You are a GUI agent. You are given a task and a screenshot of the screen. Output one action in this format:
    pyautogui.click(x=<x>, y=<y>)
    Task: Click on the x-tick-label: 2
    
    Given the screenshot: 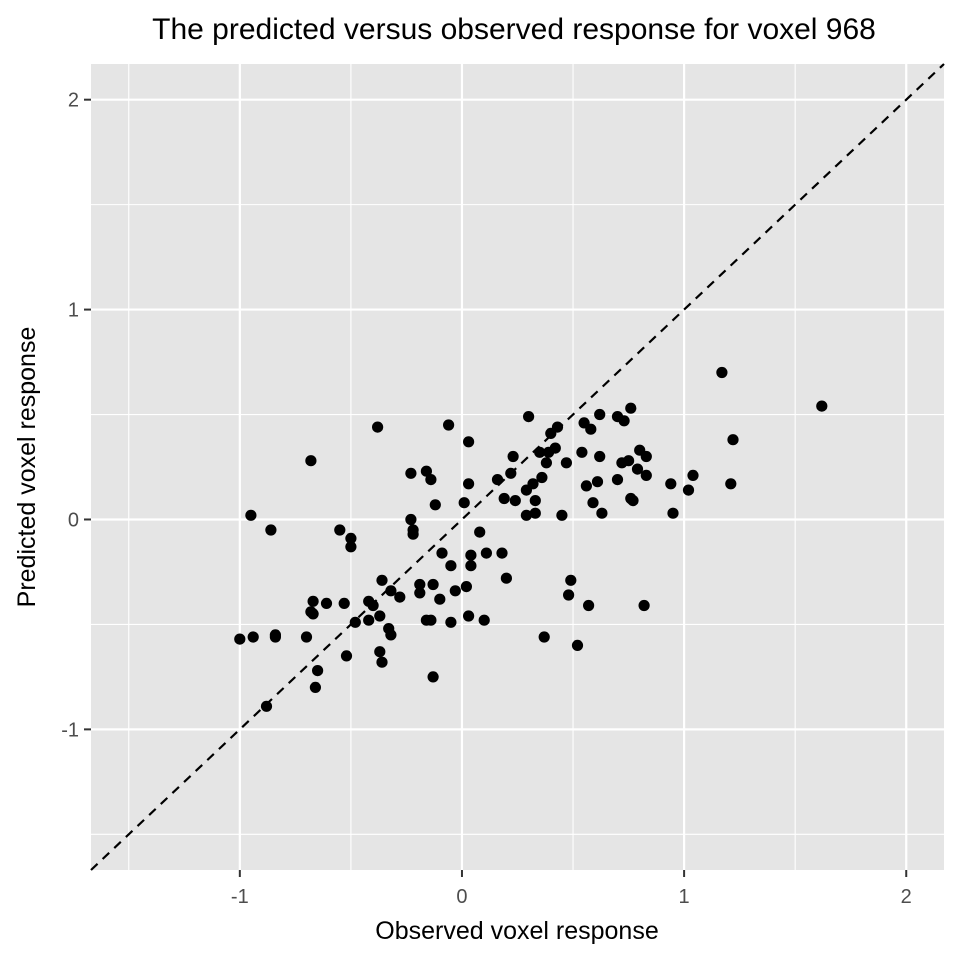 What is the action you would take?
    pyautogui.click(x=906, y=897)
    